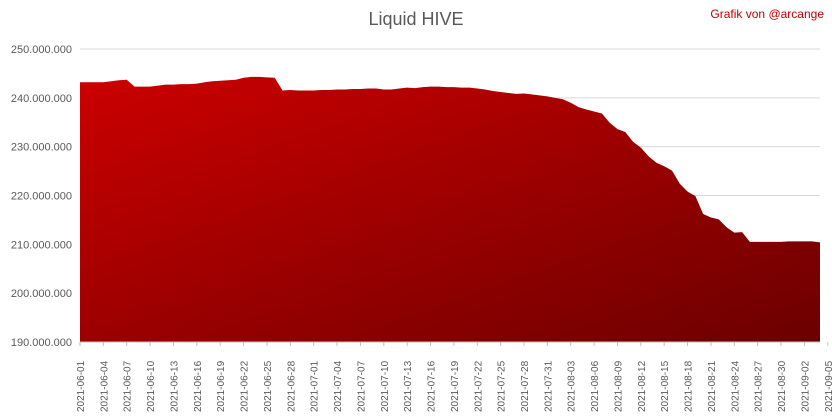 The image size is (832, 417). Describe the element at coordinates (759, 386) in the screenshot. I see `x-tick-label: 2021-08-27` at that location.